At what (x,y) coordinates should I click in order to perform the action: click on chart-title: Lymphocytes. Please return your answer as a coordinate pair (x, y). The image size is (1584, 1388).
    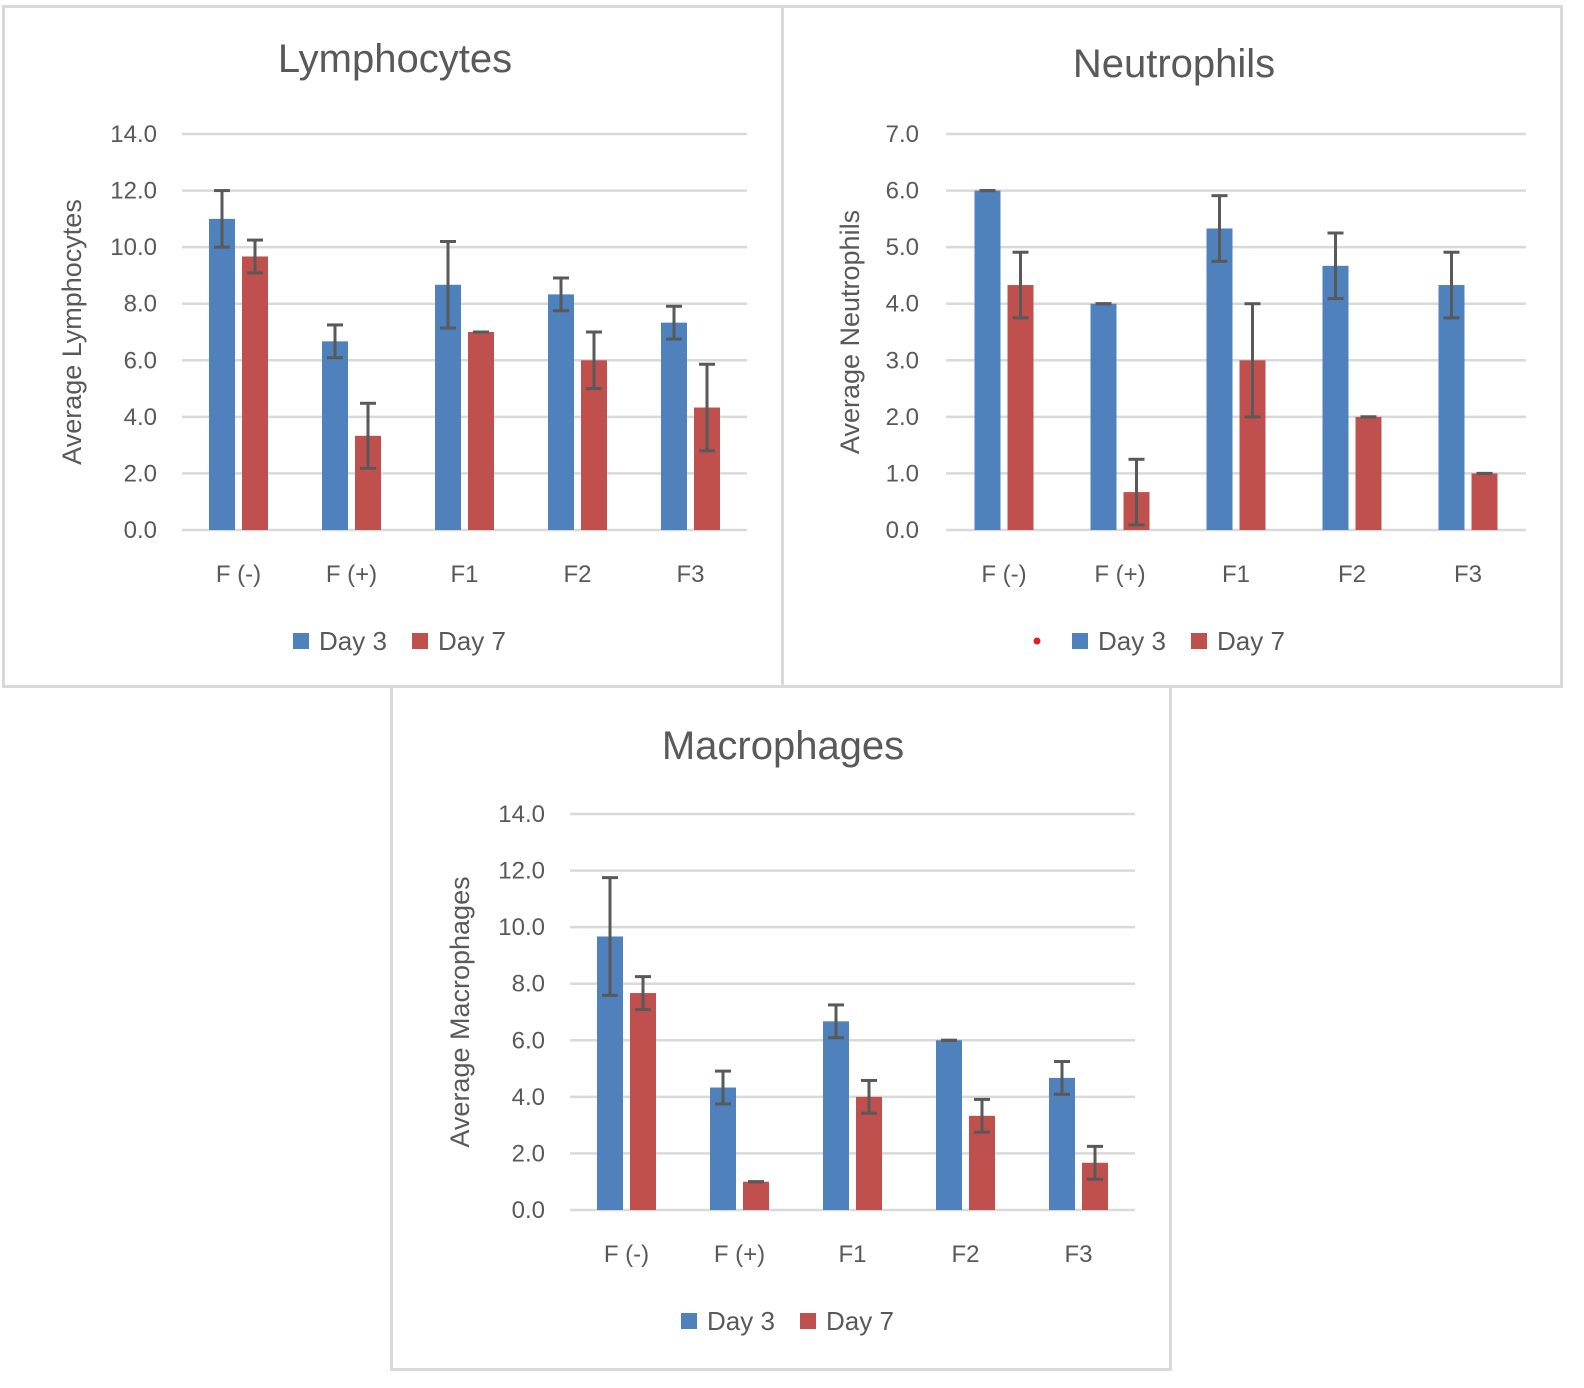
    Looking at the image, I should click on (395, 59).